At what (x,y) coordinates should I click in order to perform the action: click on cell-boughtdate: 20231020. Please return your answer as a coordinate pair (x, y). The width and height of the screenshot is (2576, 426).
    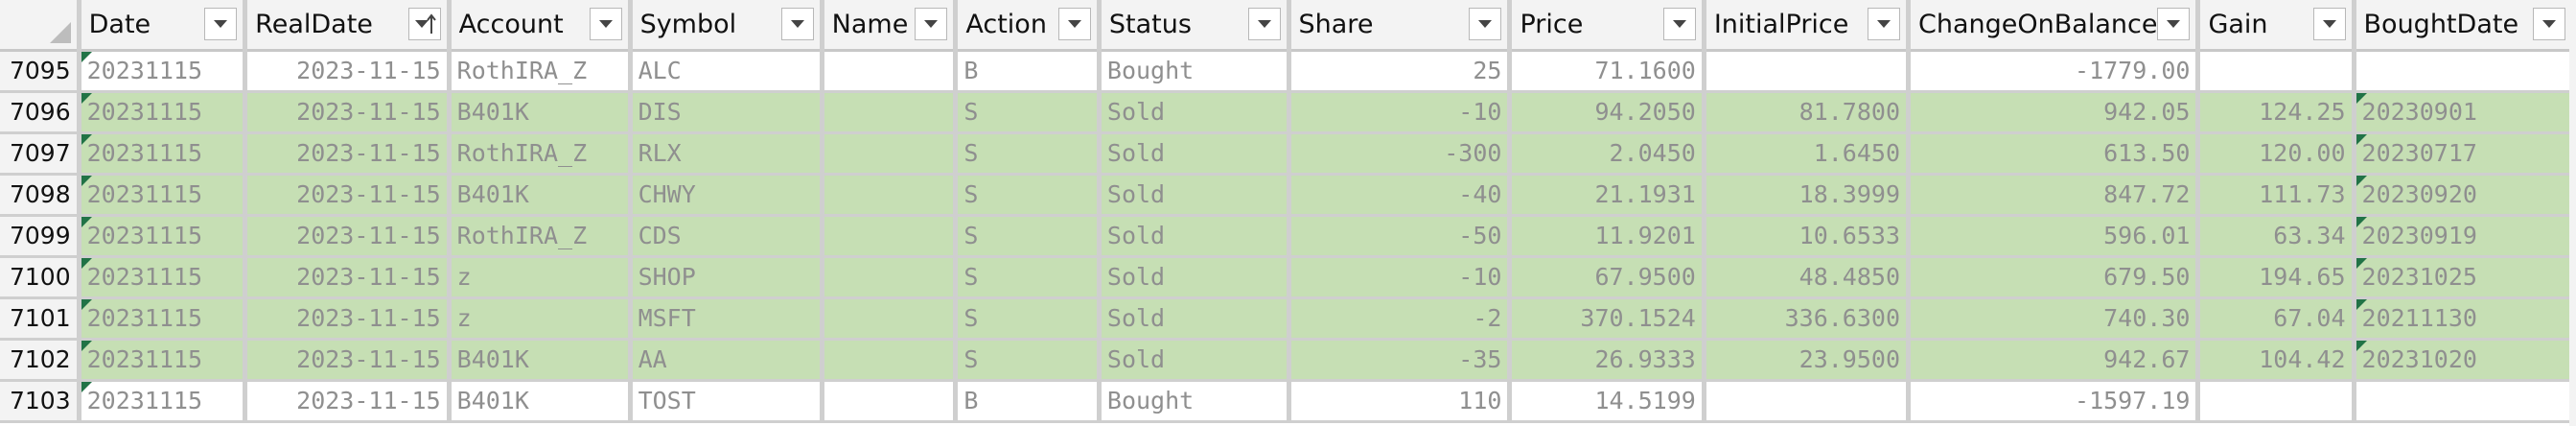
    Looking at the image, I should click on (2465, 360).